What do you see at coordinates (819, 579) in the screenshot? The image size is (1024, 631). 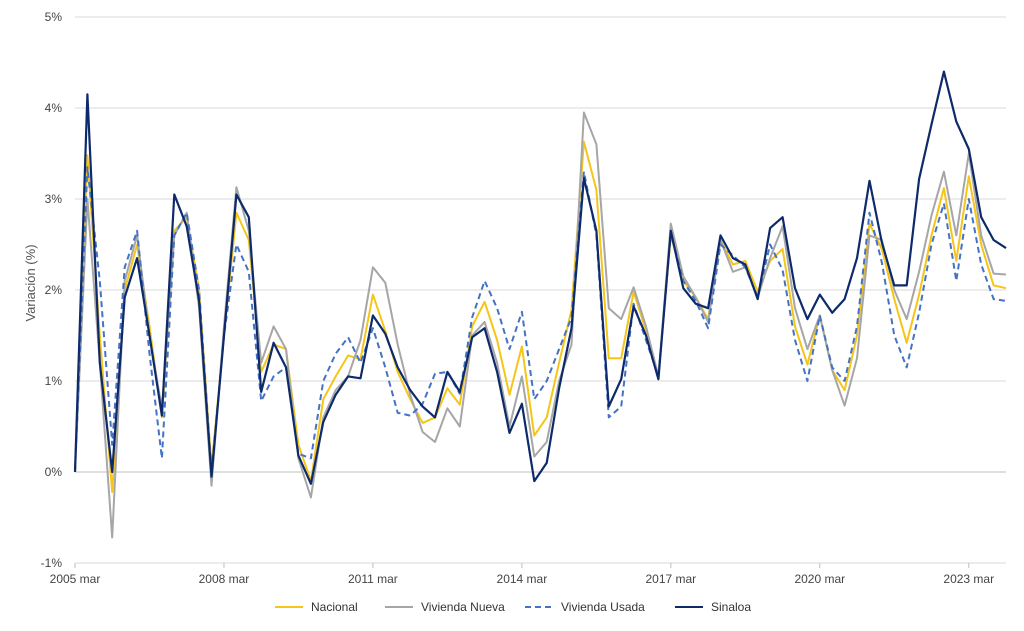 I see `x-tick-label: 2020 mar` at bounding box center [819, 579].